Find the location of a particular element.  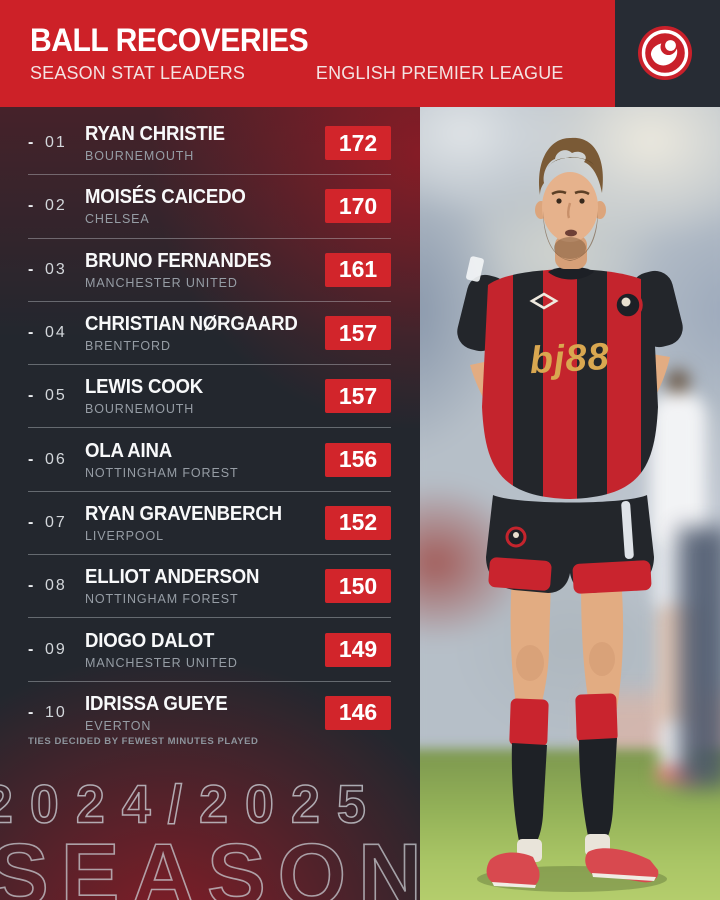

player-name: ELLIOT ANDERSON is located at coordinates (172, 577).